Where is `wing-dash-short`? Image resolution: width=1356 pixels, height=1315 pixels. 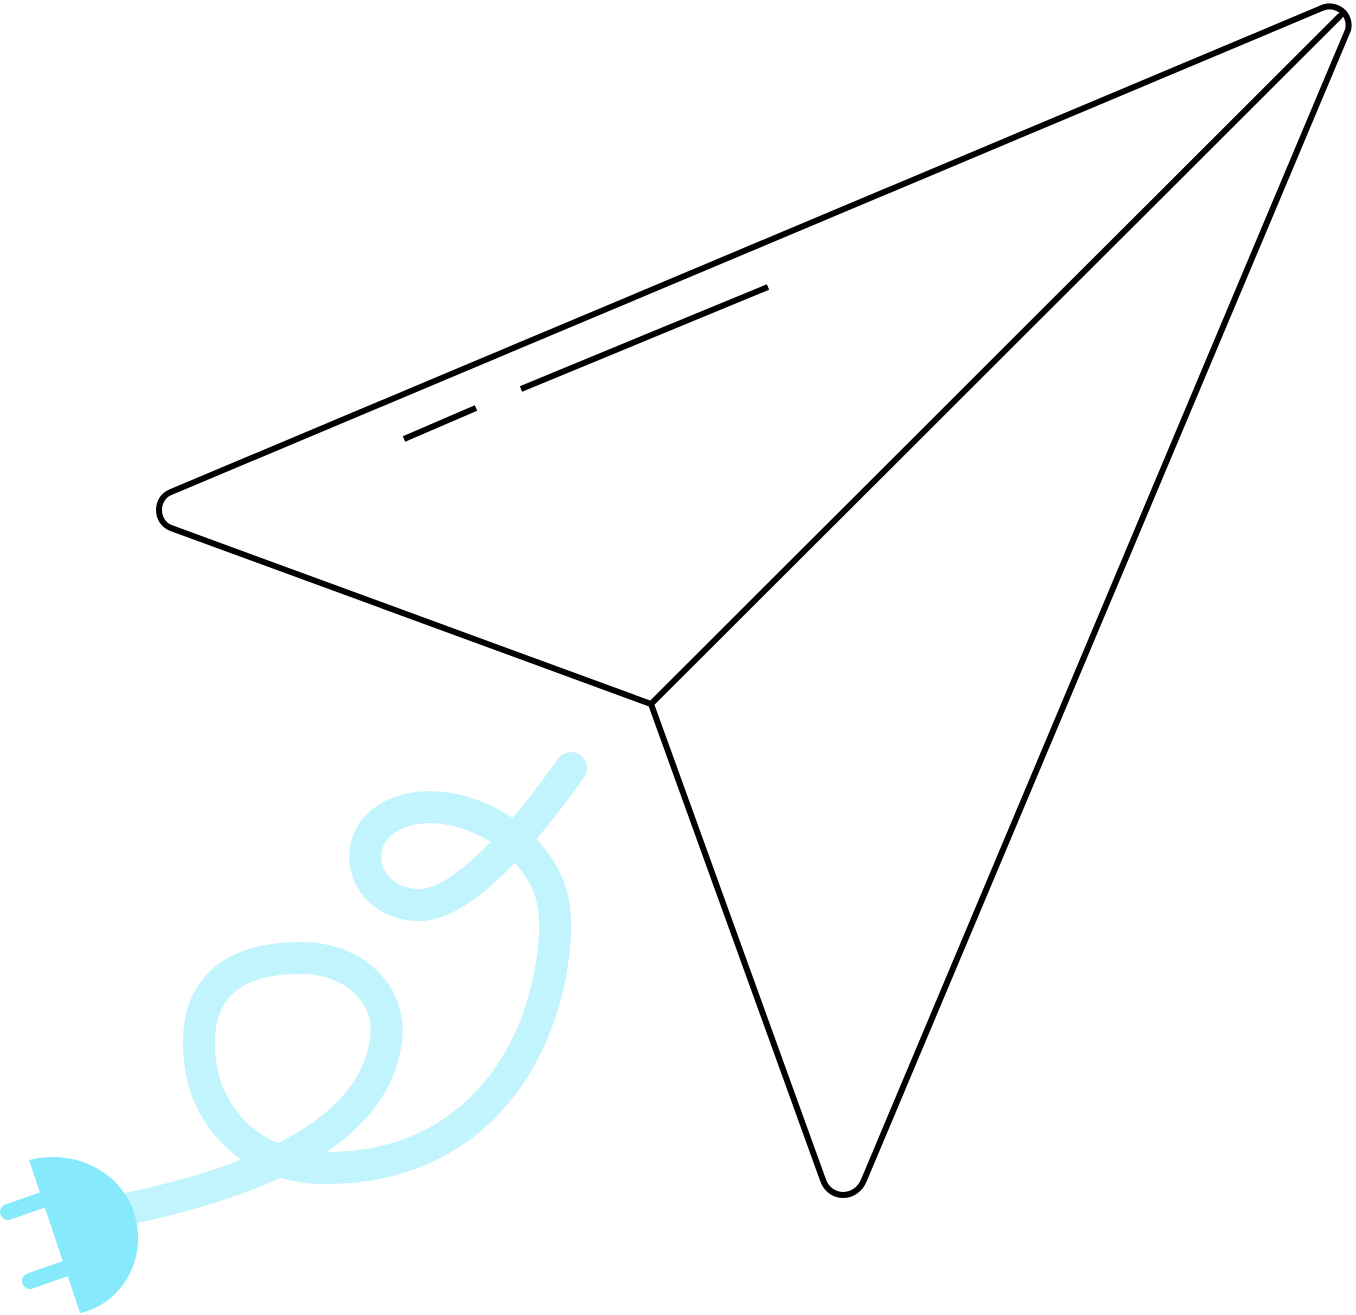
wing-dash-short is located at coordinates (440, 423).